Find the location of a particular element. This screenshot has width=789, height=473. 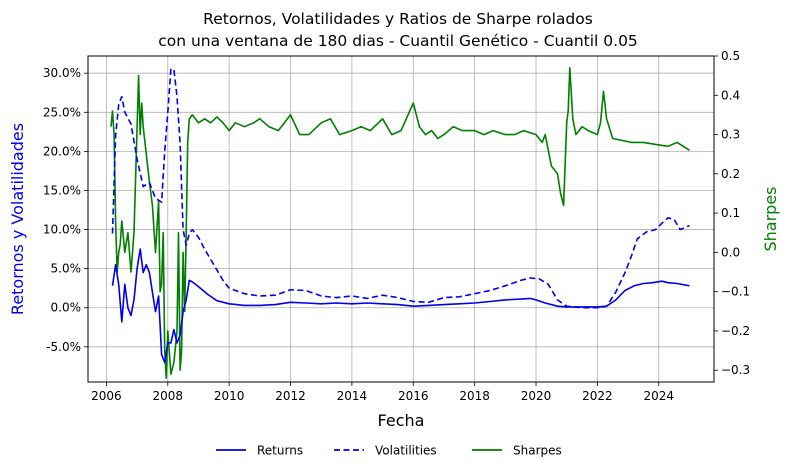

y-left-tick-label: 20.0% is located at coordinates (62, 151).